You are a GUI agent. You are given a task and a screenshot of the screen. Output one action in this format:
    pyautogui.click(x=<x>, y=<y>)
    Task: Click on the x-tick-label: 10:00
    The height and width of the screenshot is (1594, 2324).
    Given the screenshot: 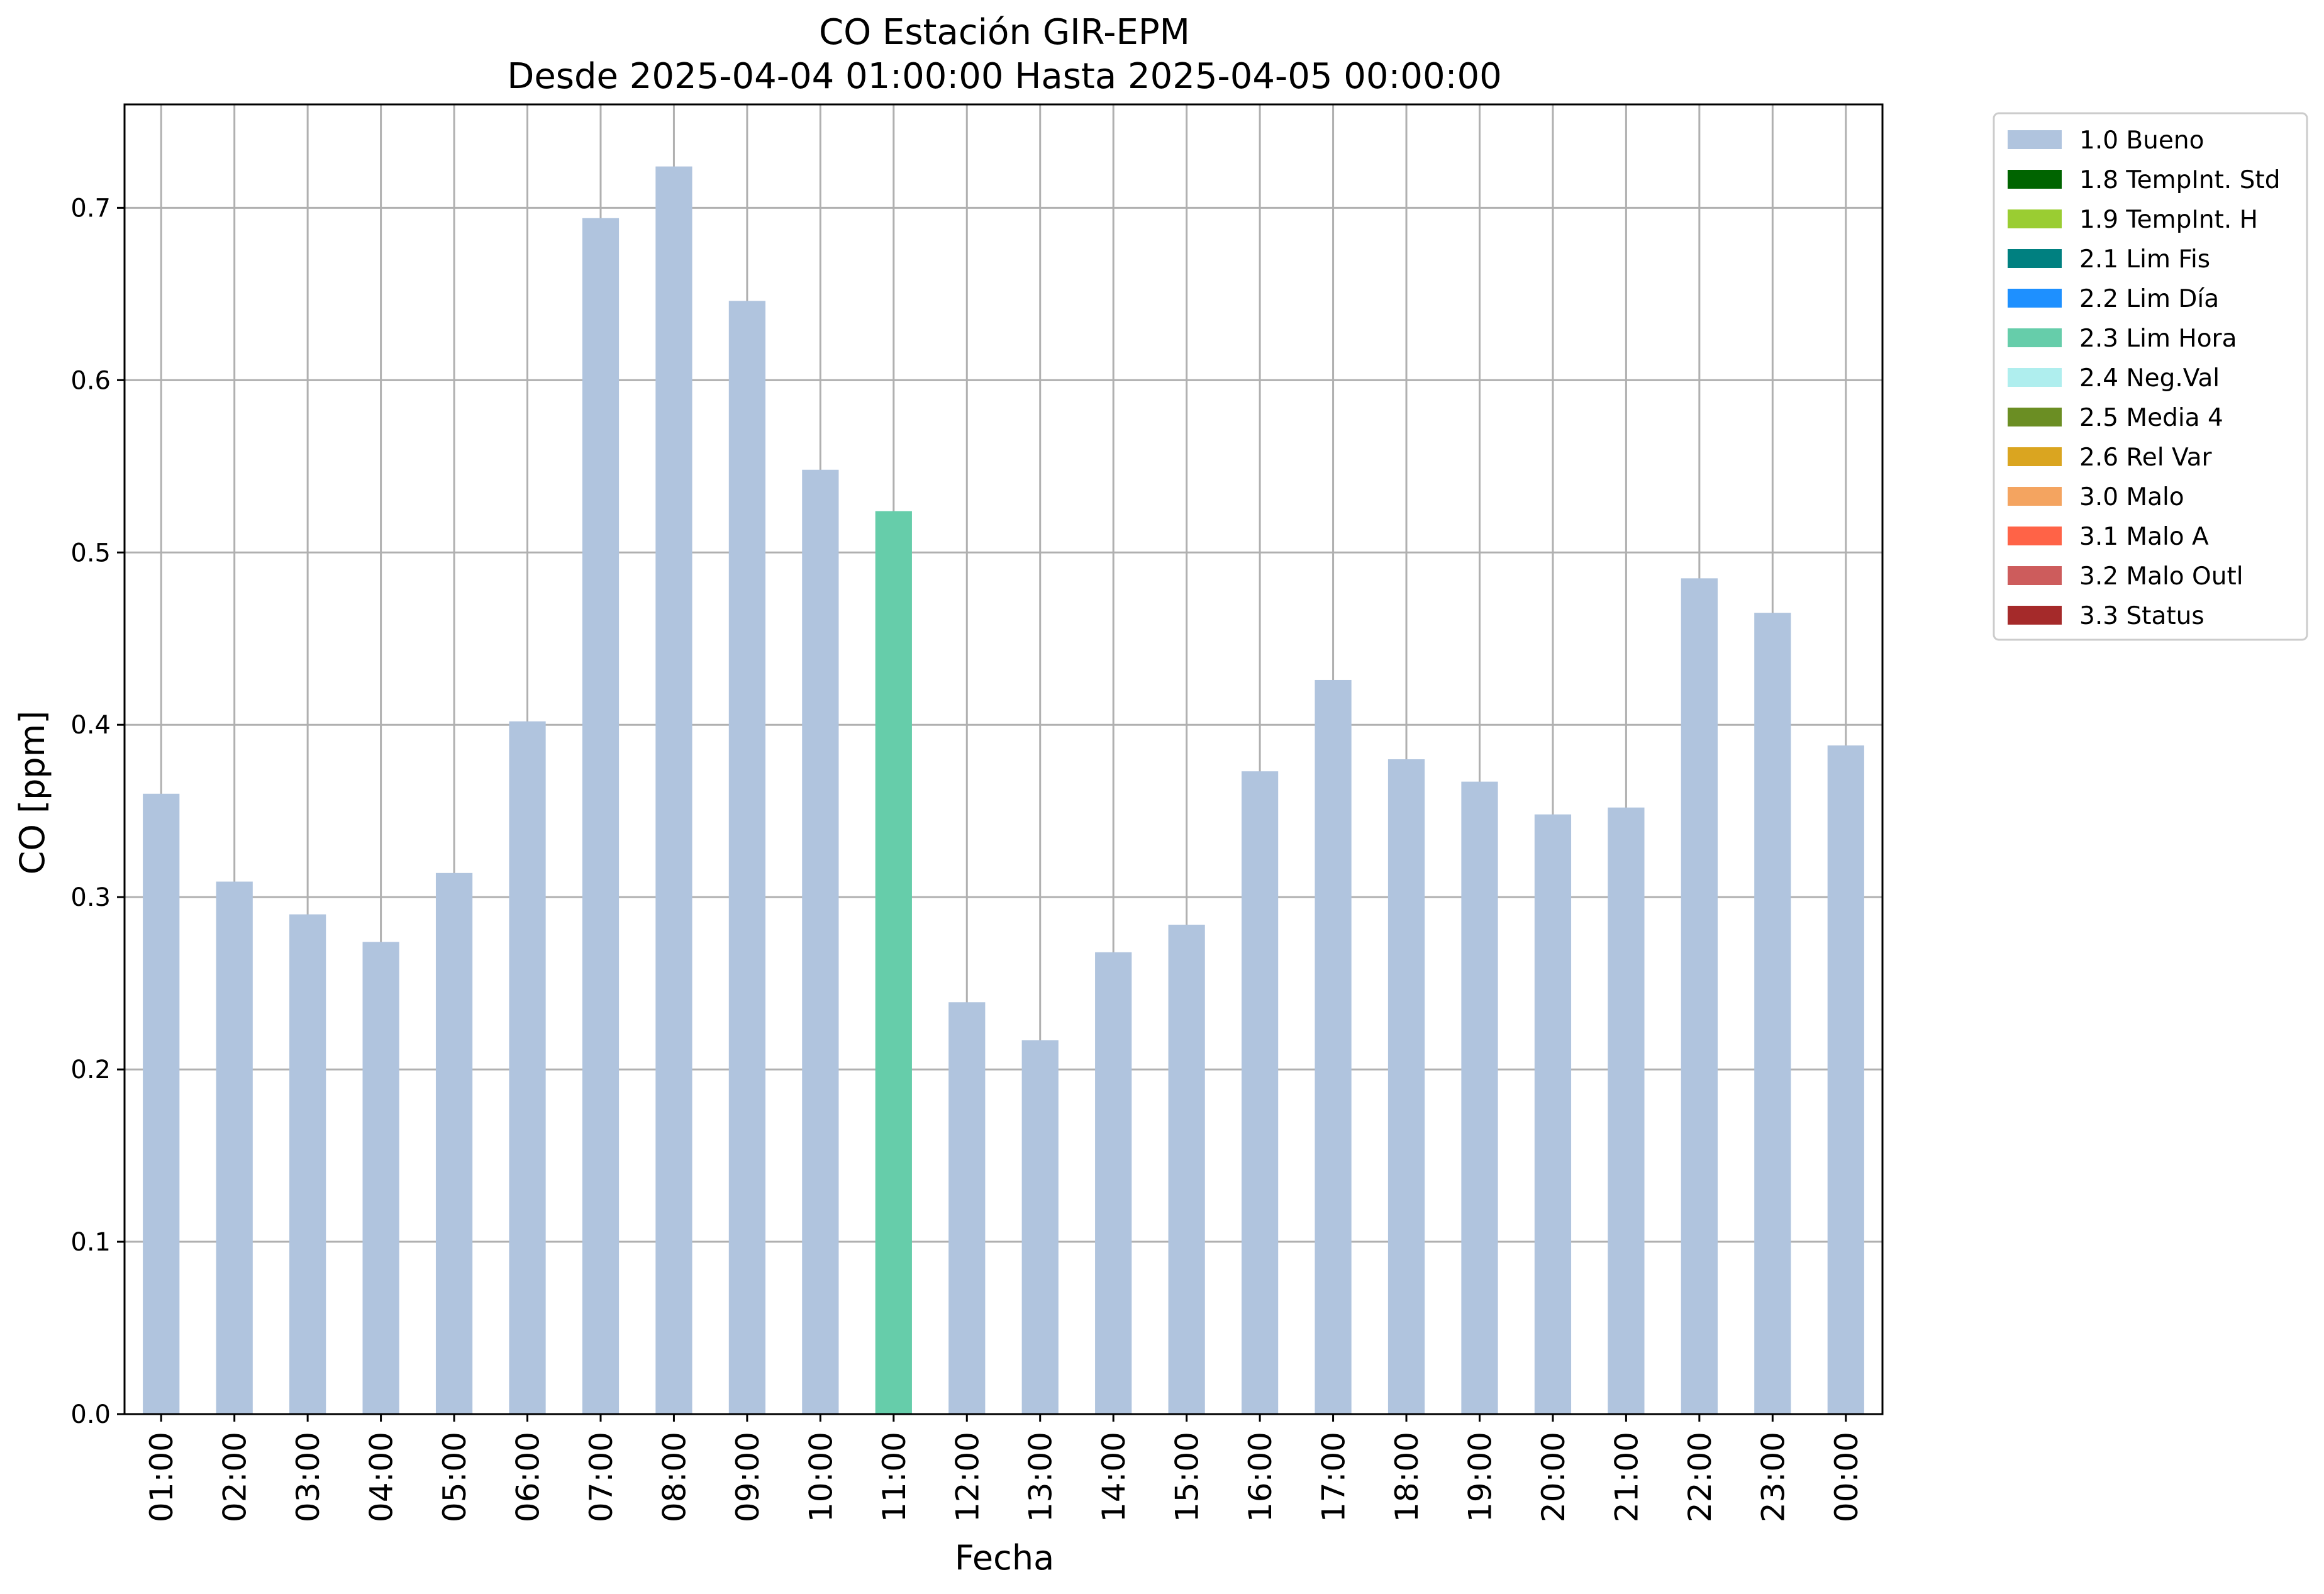 What is the action you would take?
    pyautogui.click(x=821, y=1477)
    